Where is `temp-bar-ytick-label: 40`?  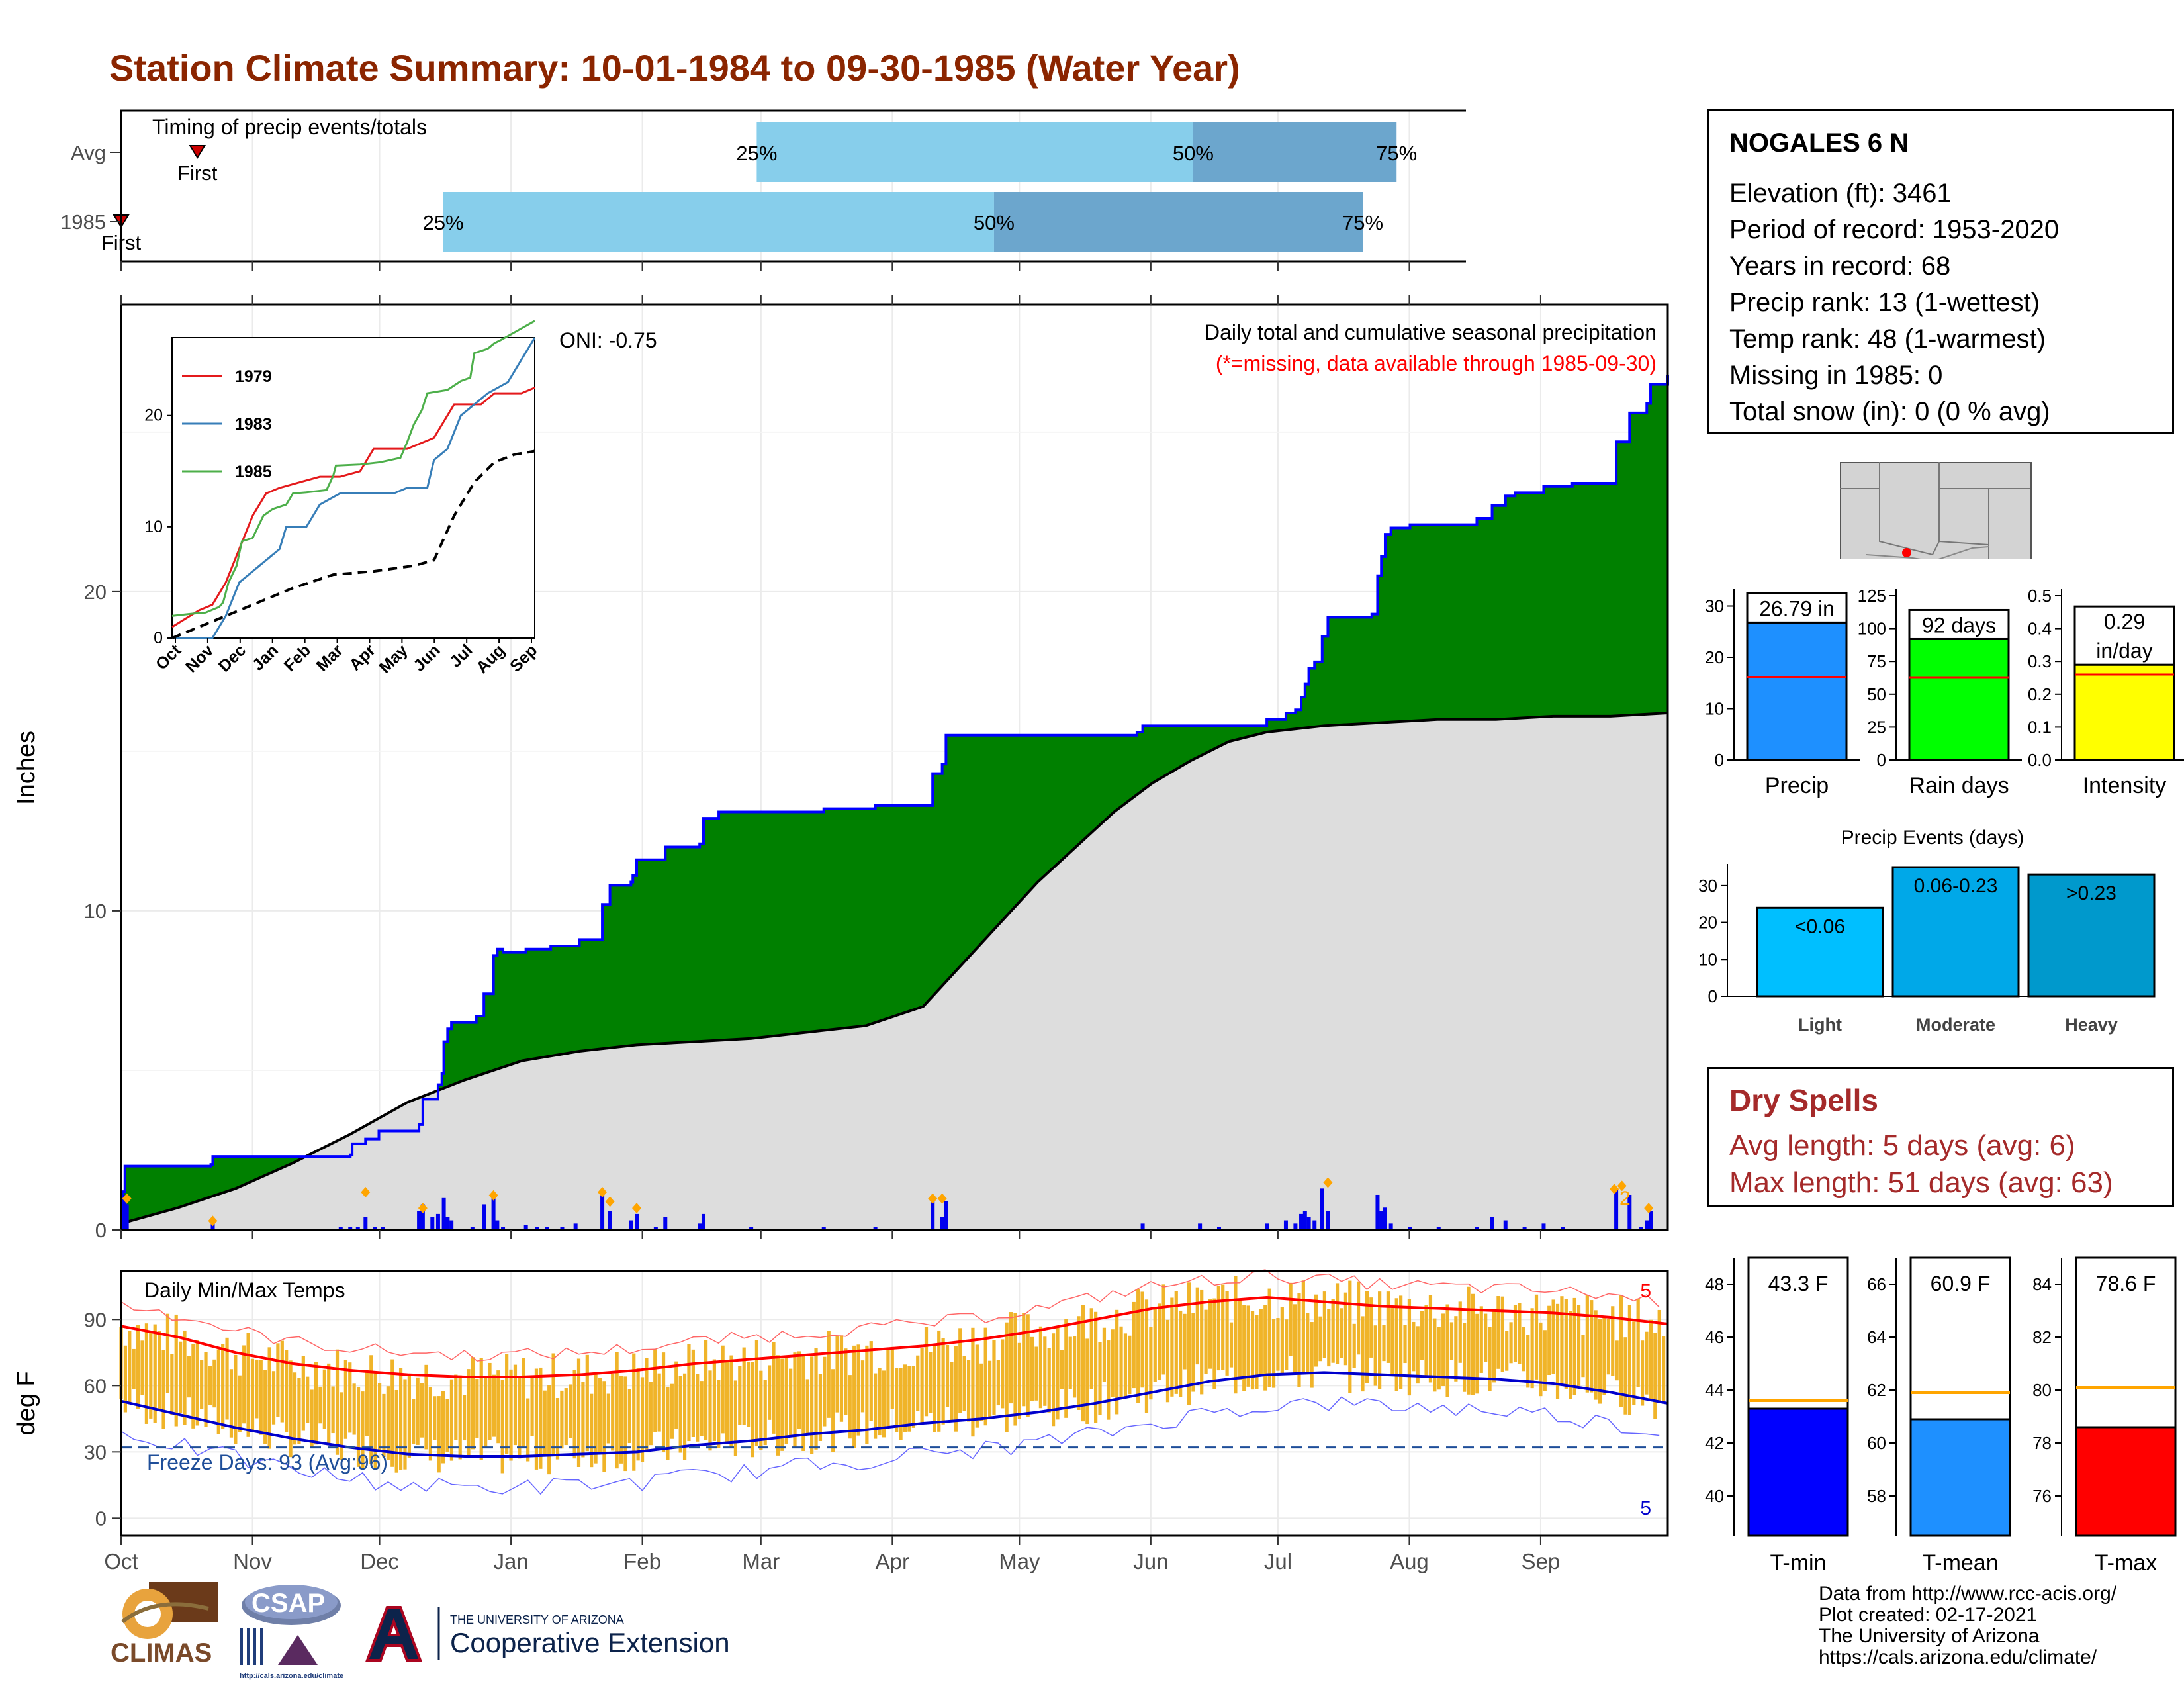 temp-bar-ytick-label: 40 is located at coordinates (1715, 1496).